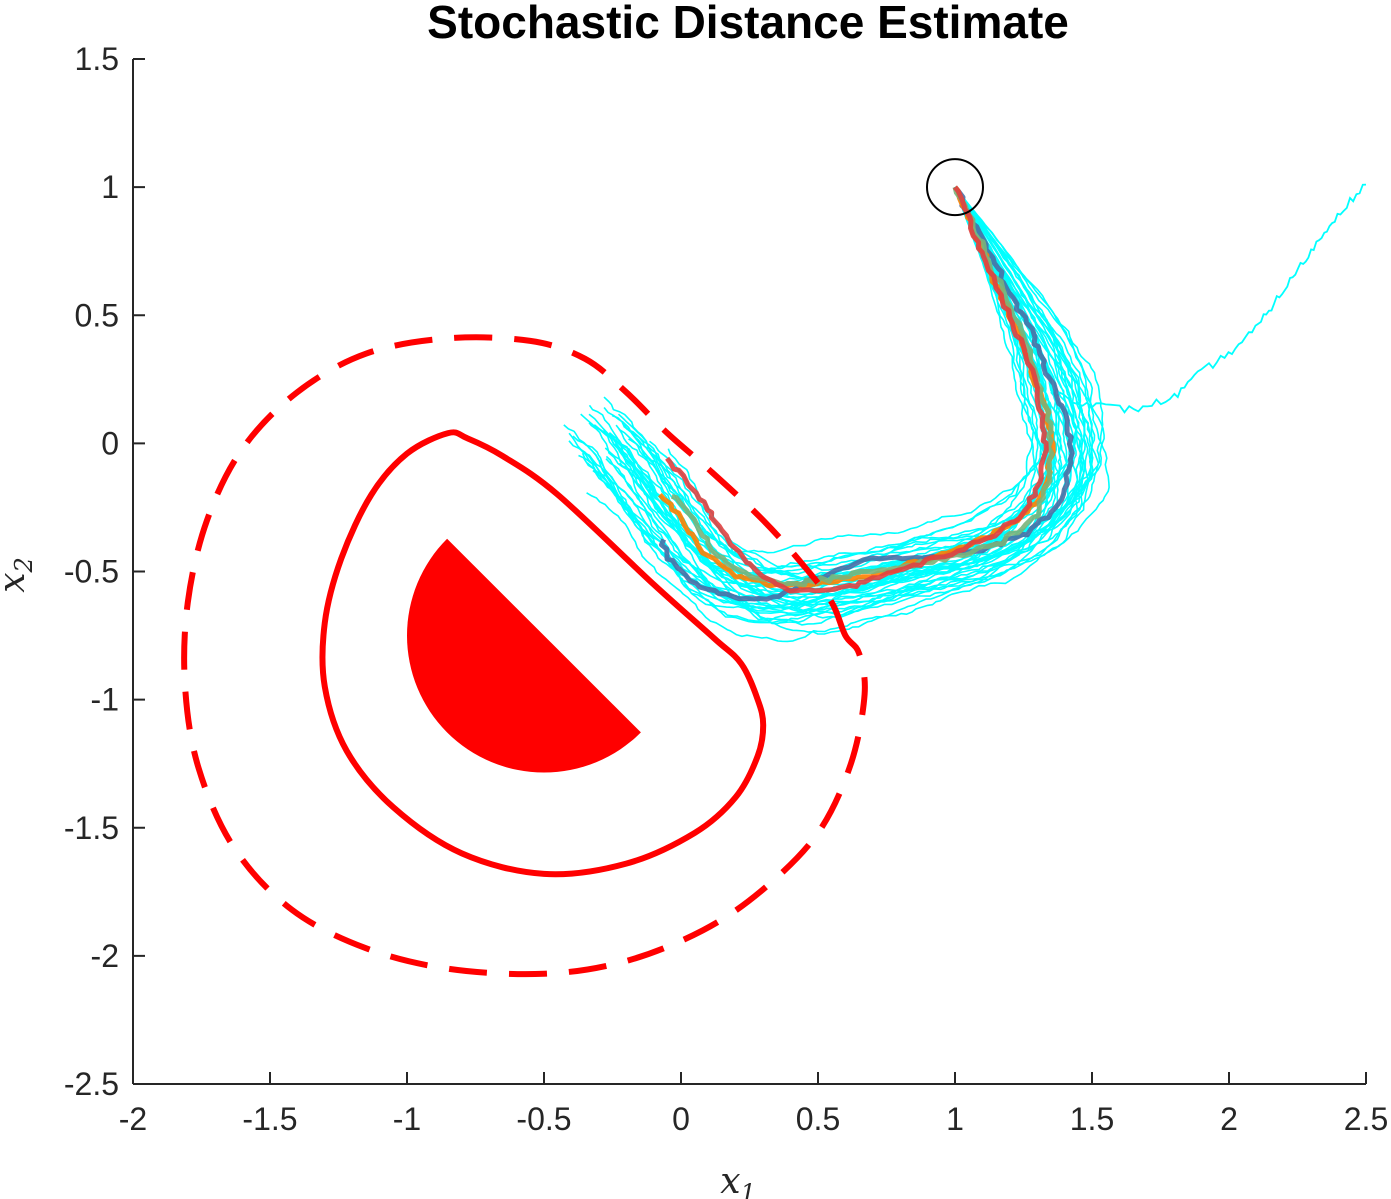 The image size is (1391, 1199). Describe the element at coordinates (753, 1104) in the screenshot. I see `x-ticks: -2 -1.5 -1 -0.5 0 0.5 1 1.5 2 2.5` at that location.